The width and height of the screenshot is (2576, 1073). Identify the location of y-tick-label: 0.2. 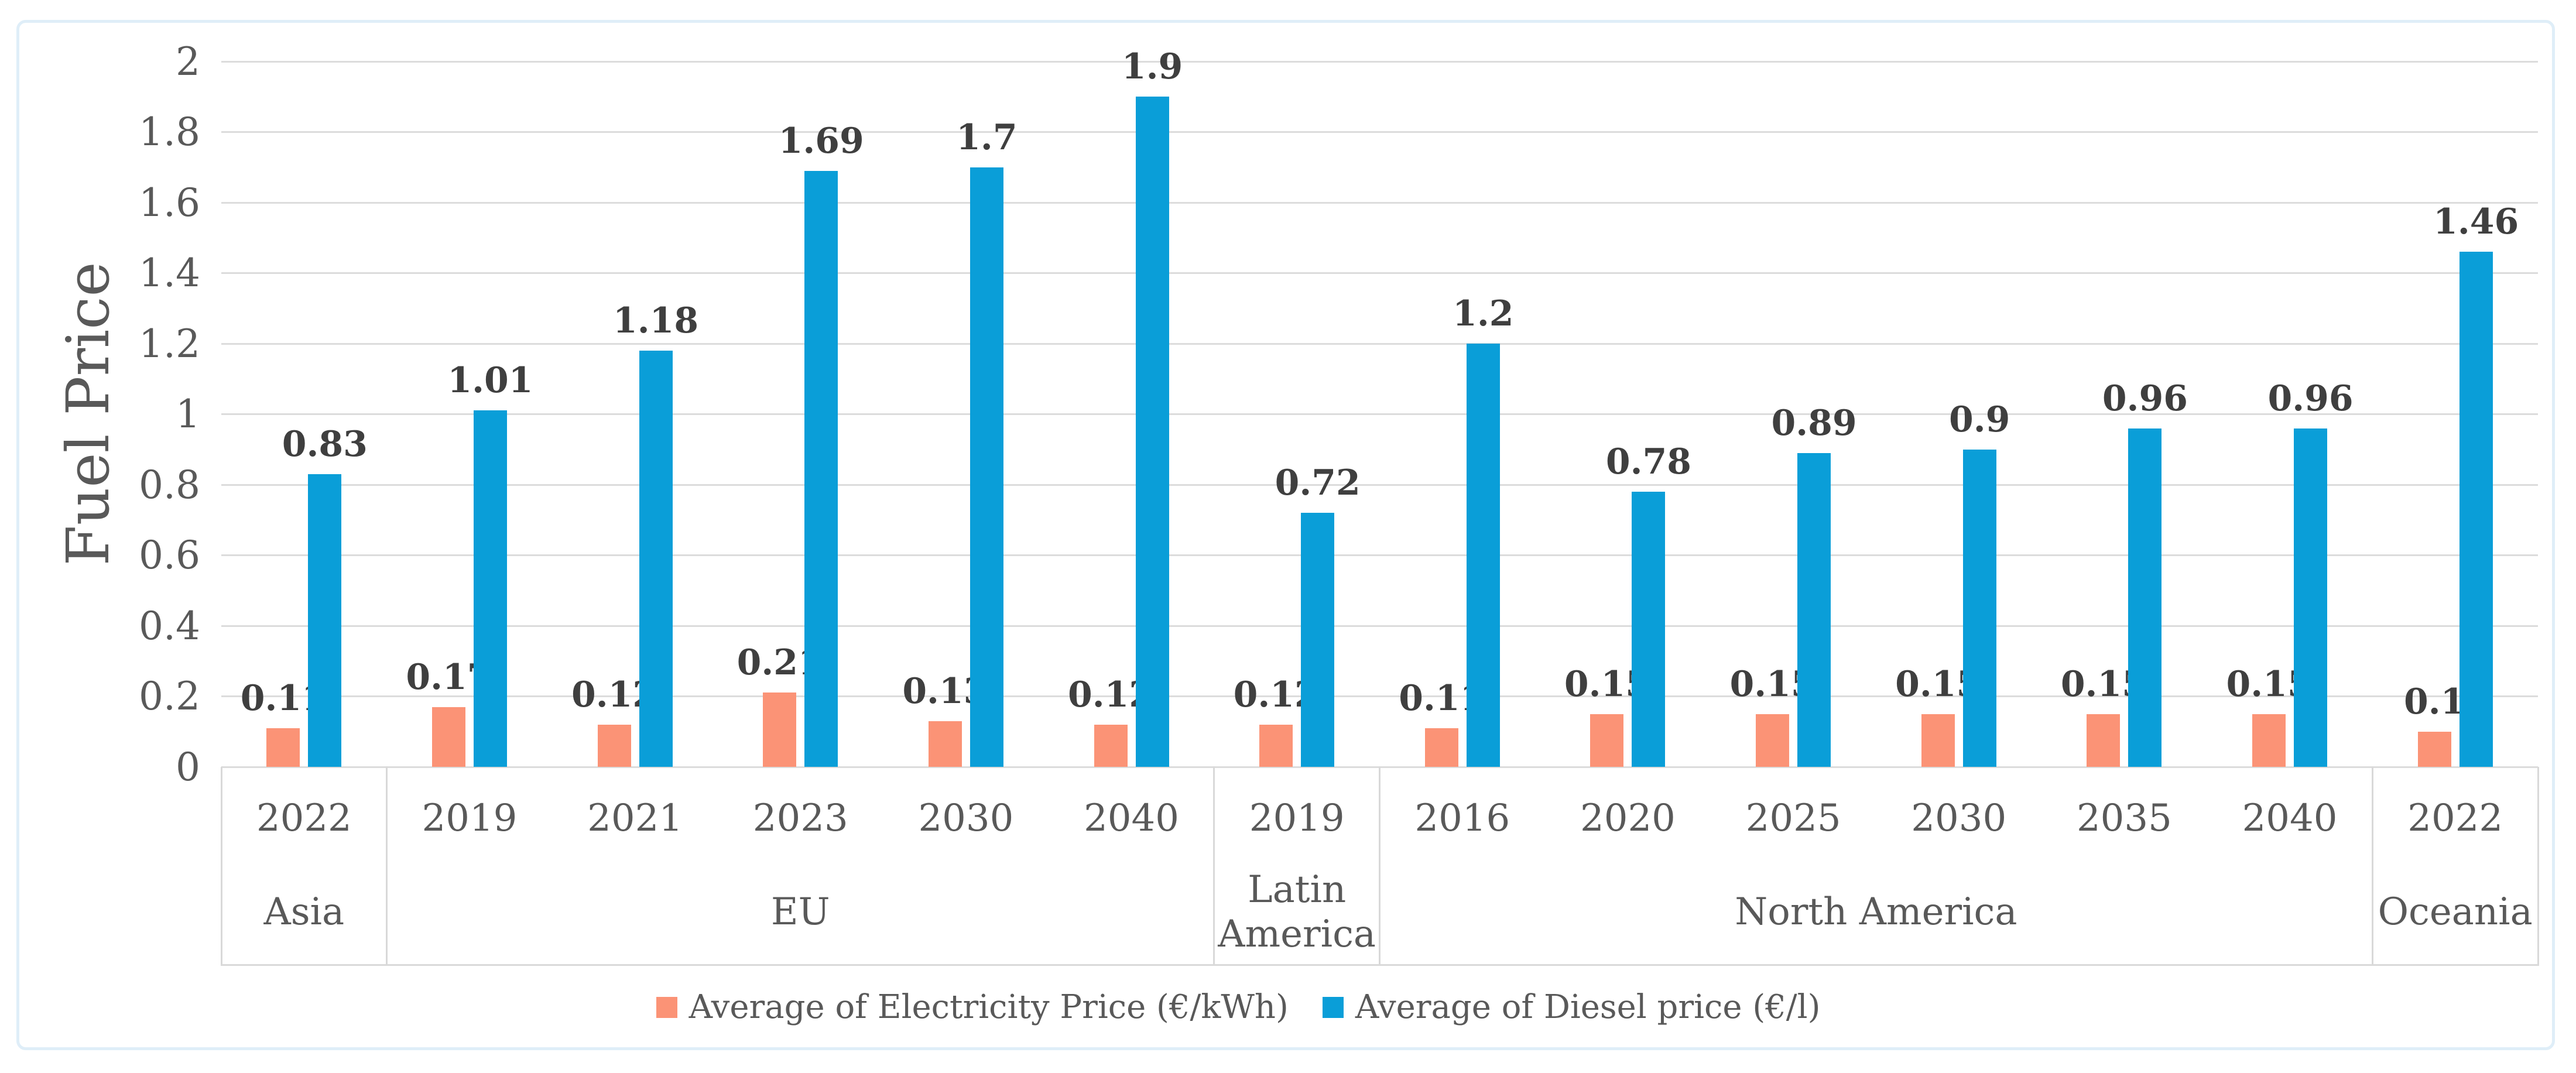
(169, 696).